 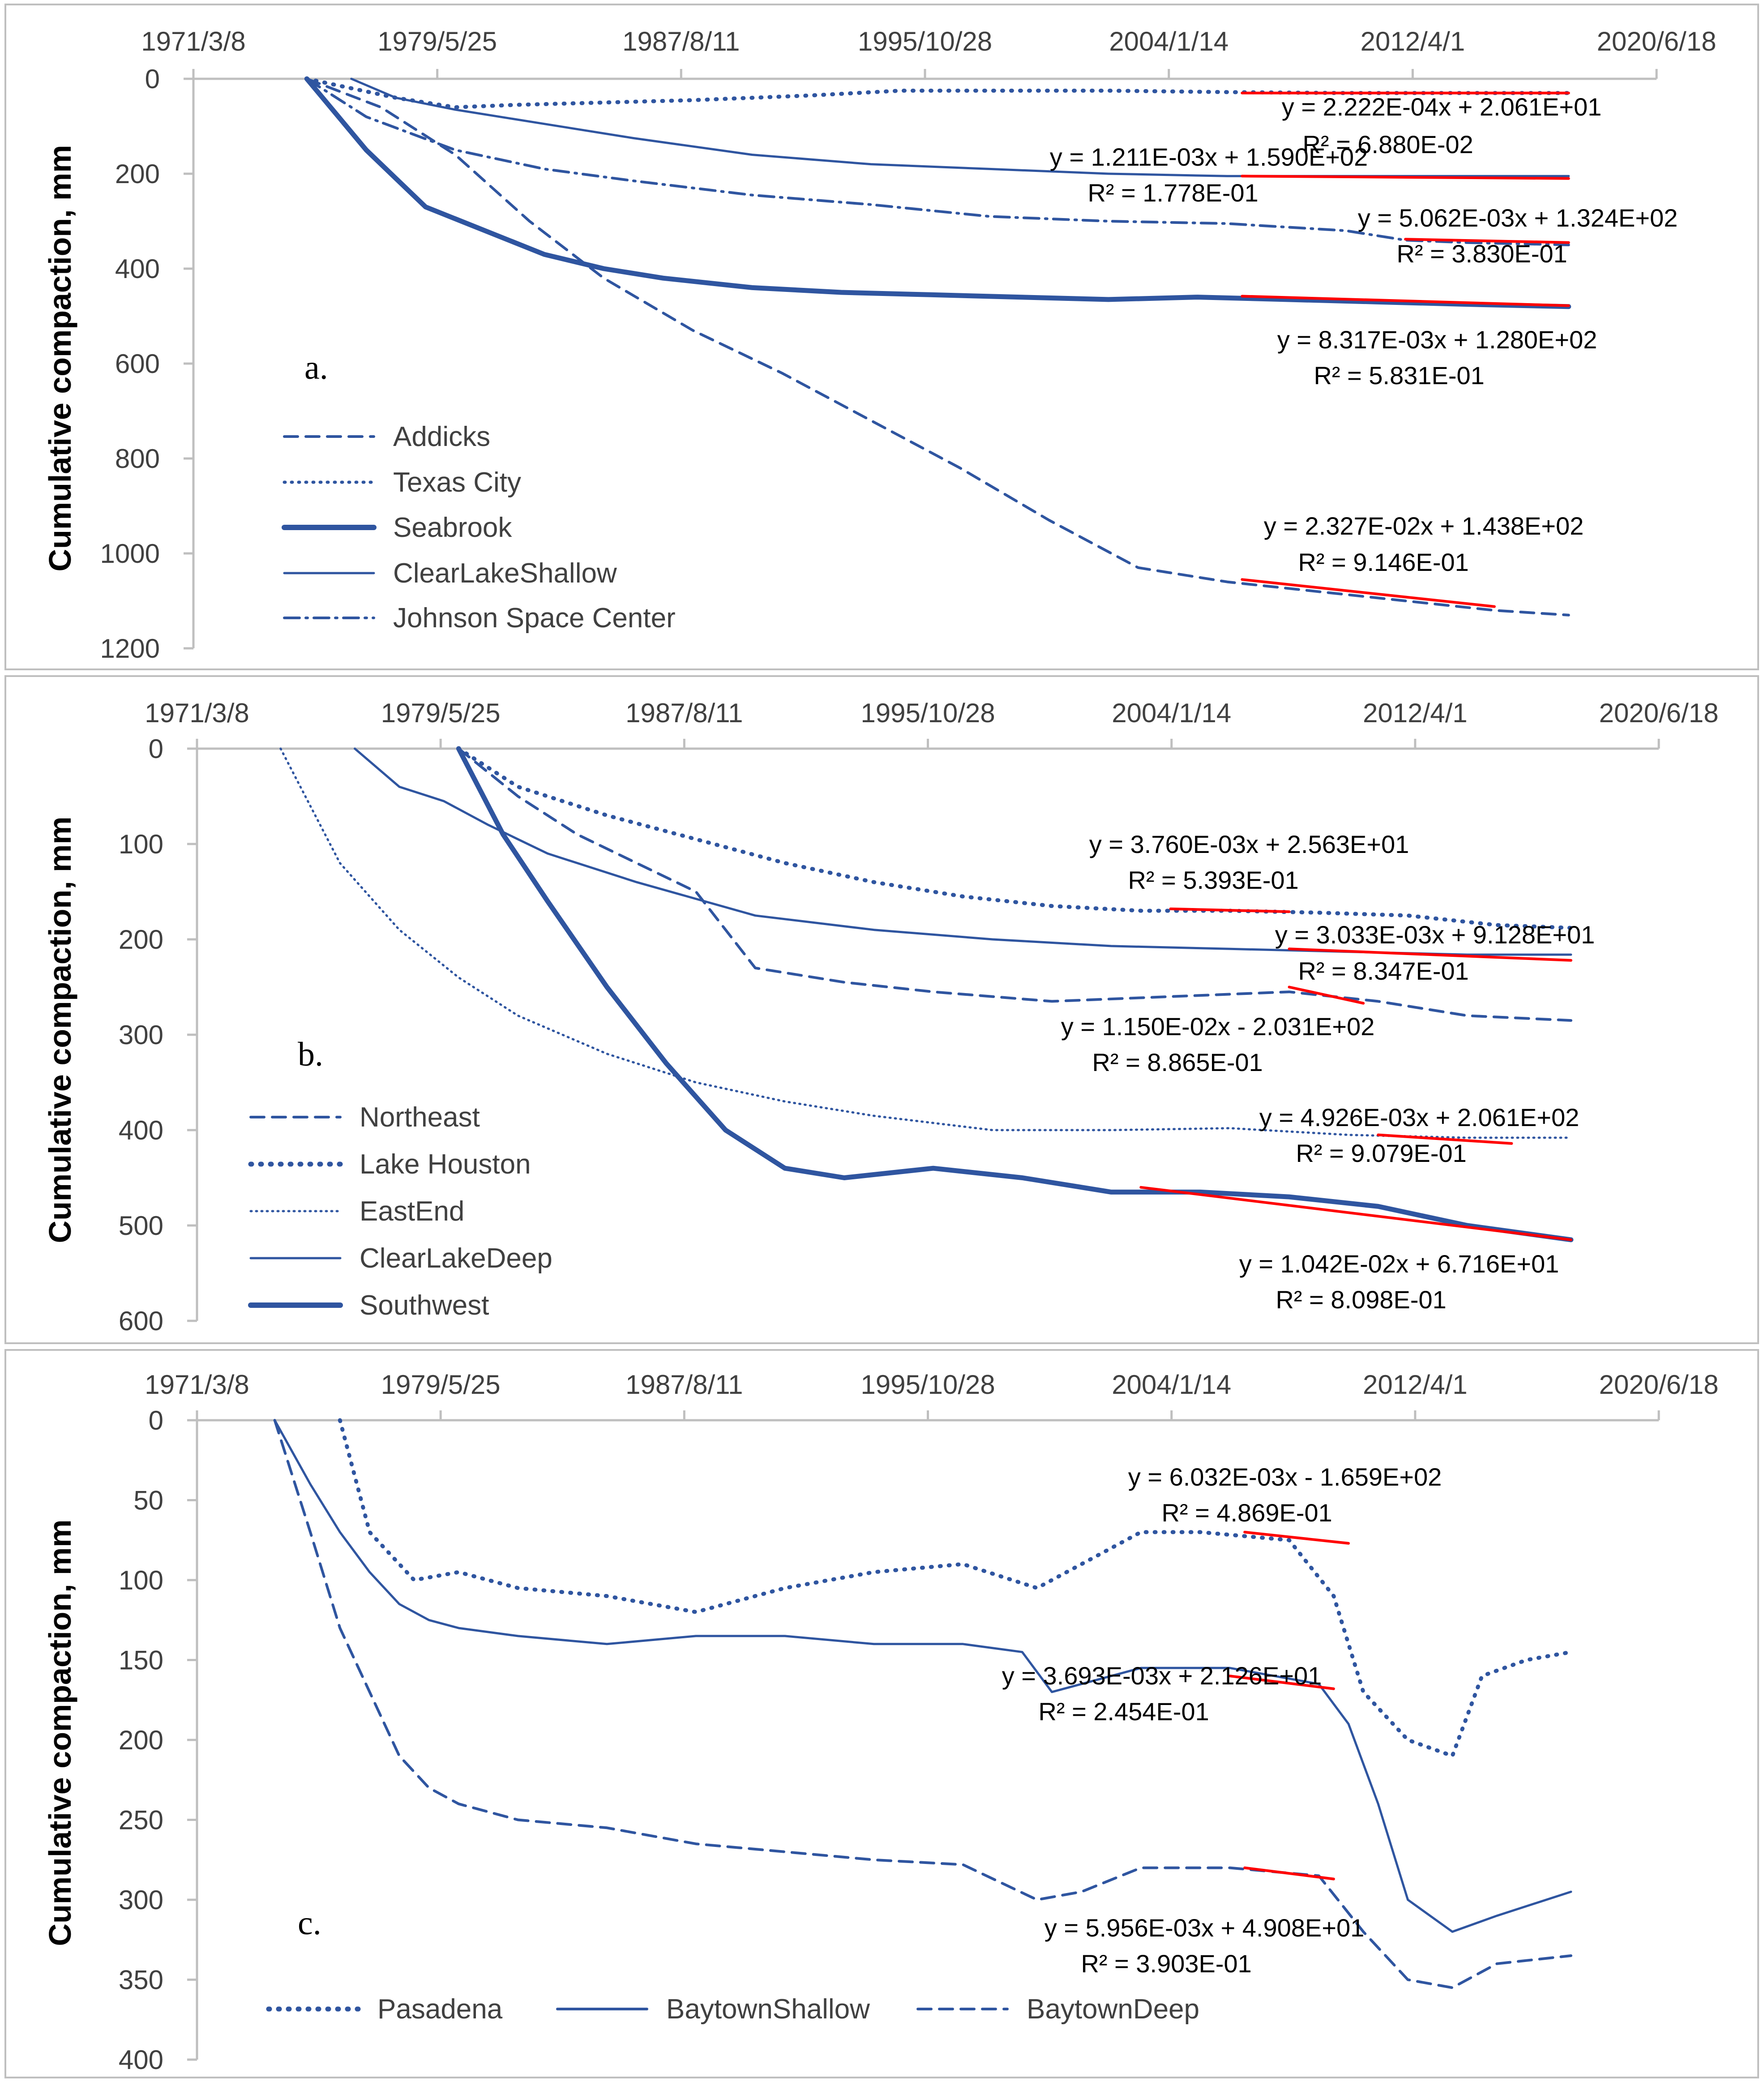 I want to click on x-tick-label-panel-c-6: 2020/6/18, so click(x=1659, y=1385).